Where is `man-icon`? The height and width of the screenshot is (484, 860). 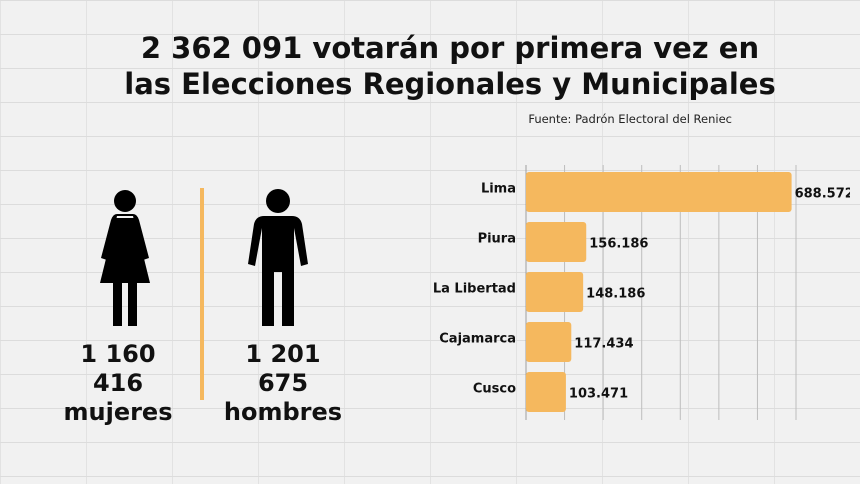 man-icon is located at coordinates (278, 257).